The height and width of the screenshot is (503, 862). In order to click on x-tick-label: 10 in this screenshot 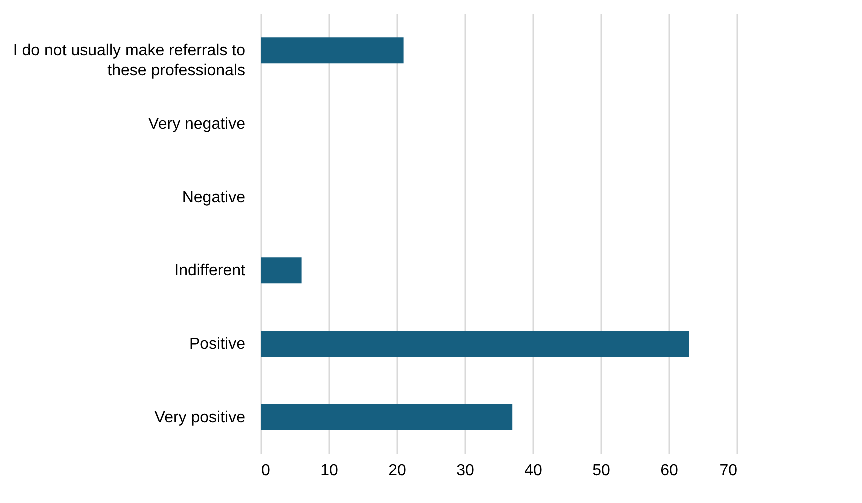, I will do `click(329, 471)`.